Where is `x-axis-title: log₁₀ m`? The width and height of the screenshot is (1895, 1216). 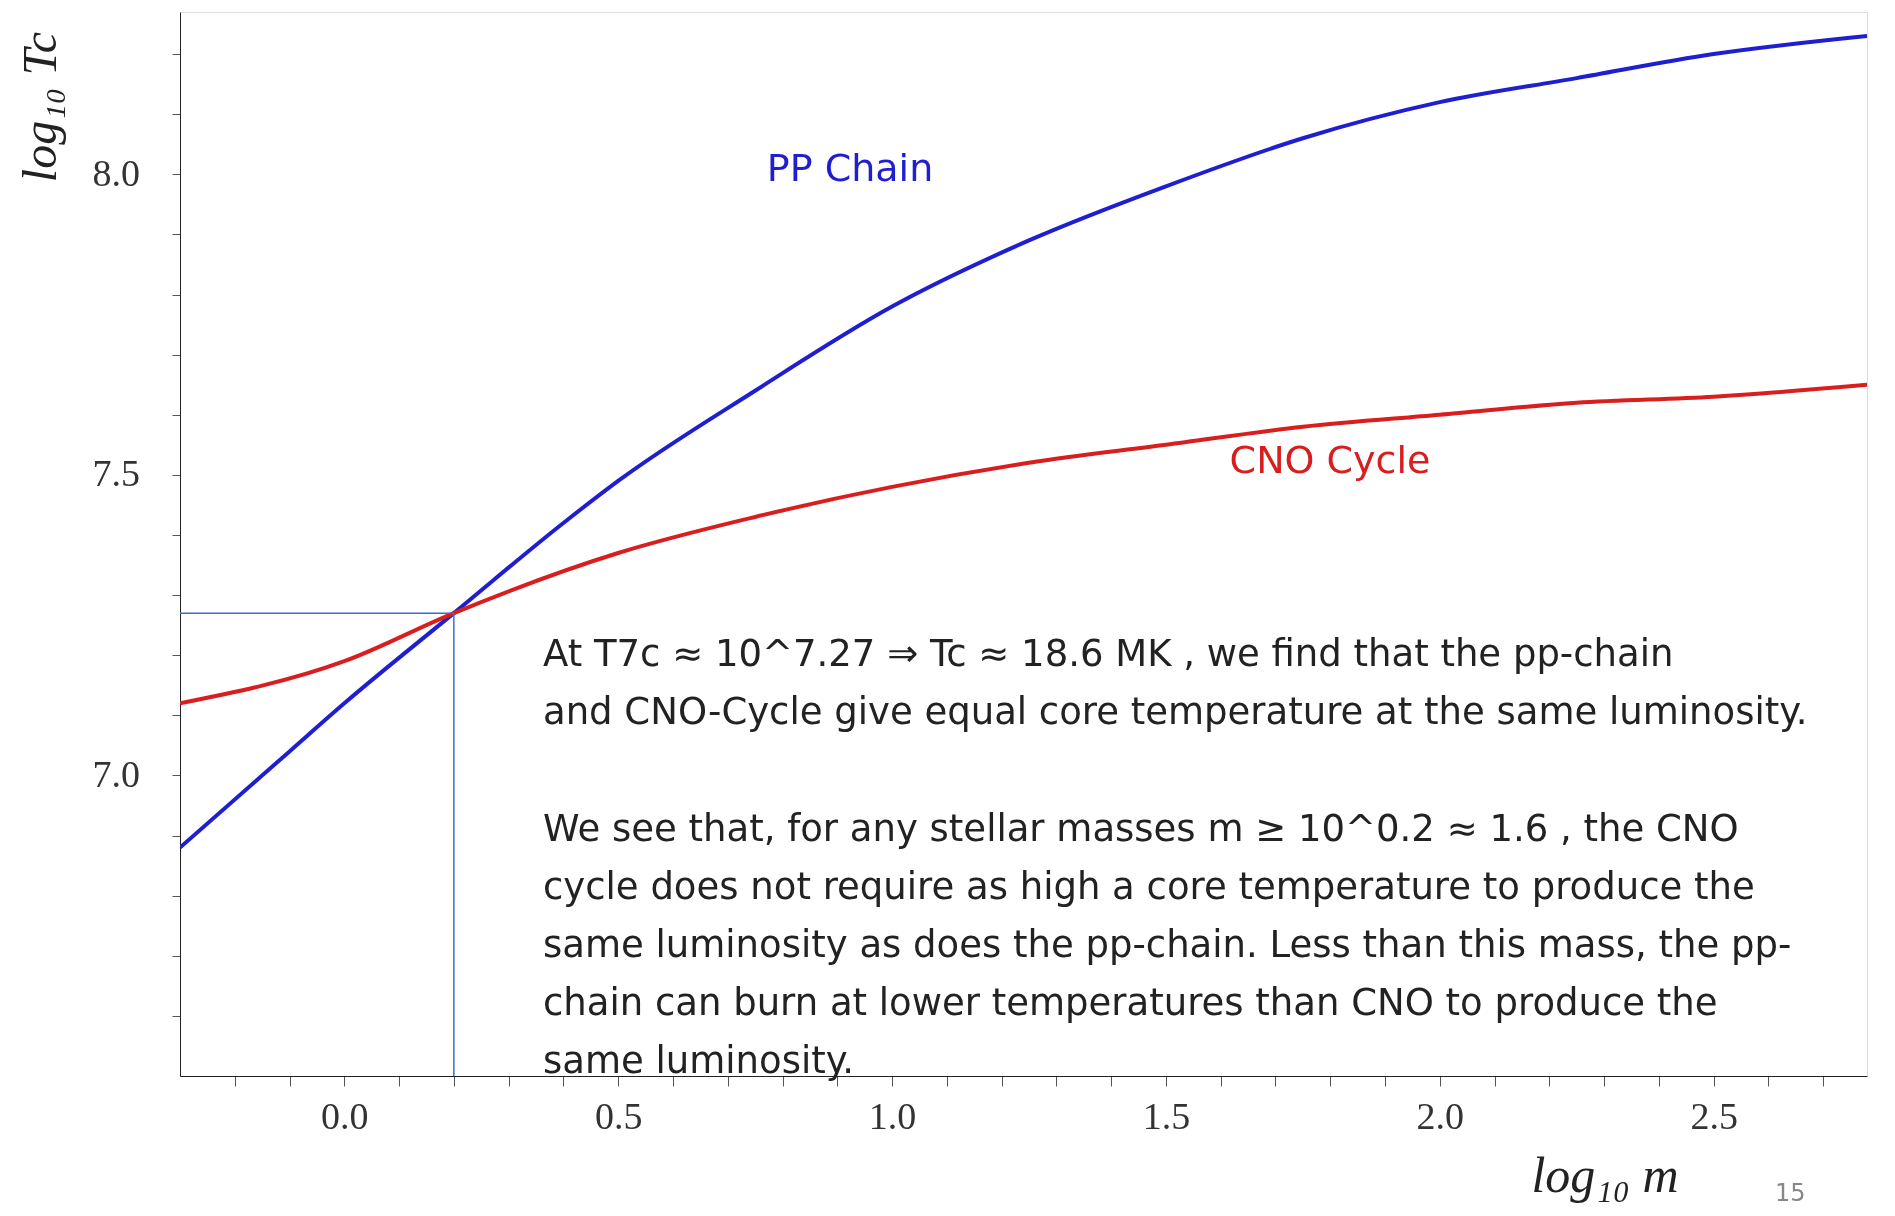 x-axis-title: log₁₀ m is located at coordinates (1605, 1175).